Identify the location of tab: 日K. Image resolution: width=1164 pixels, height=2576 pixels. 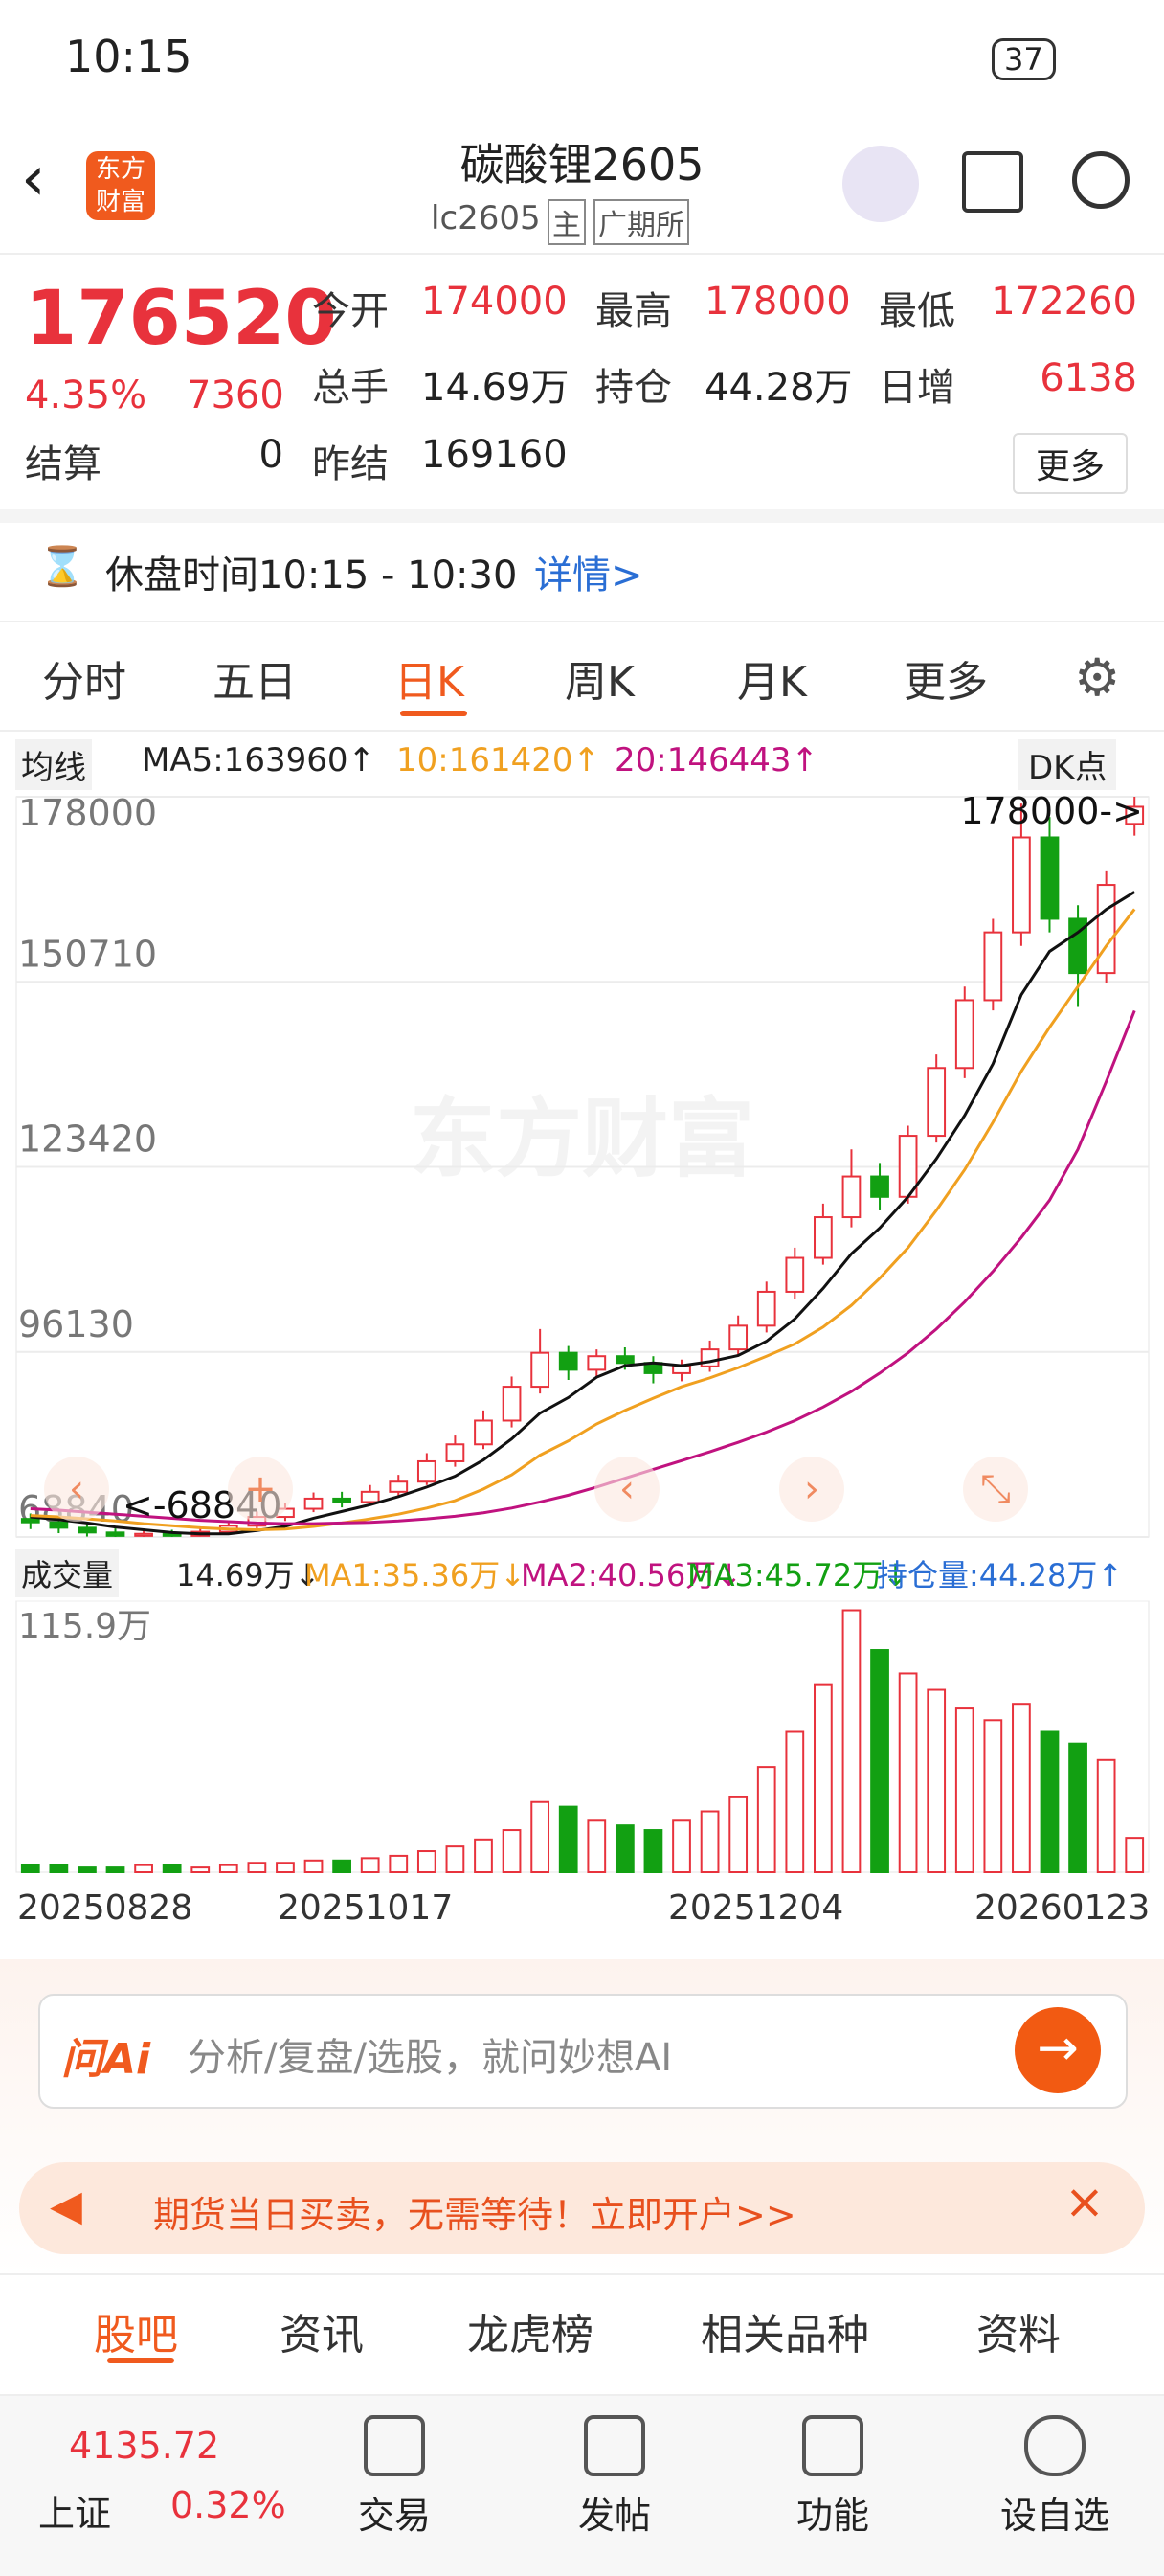
(429, 682).